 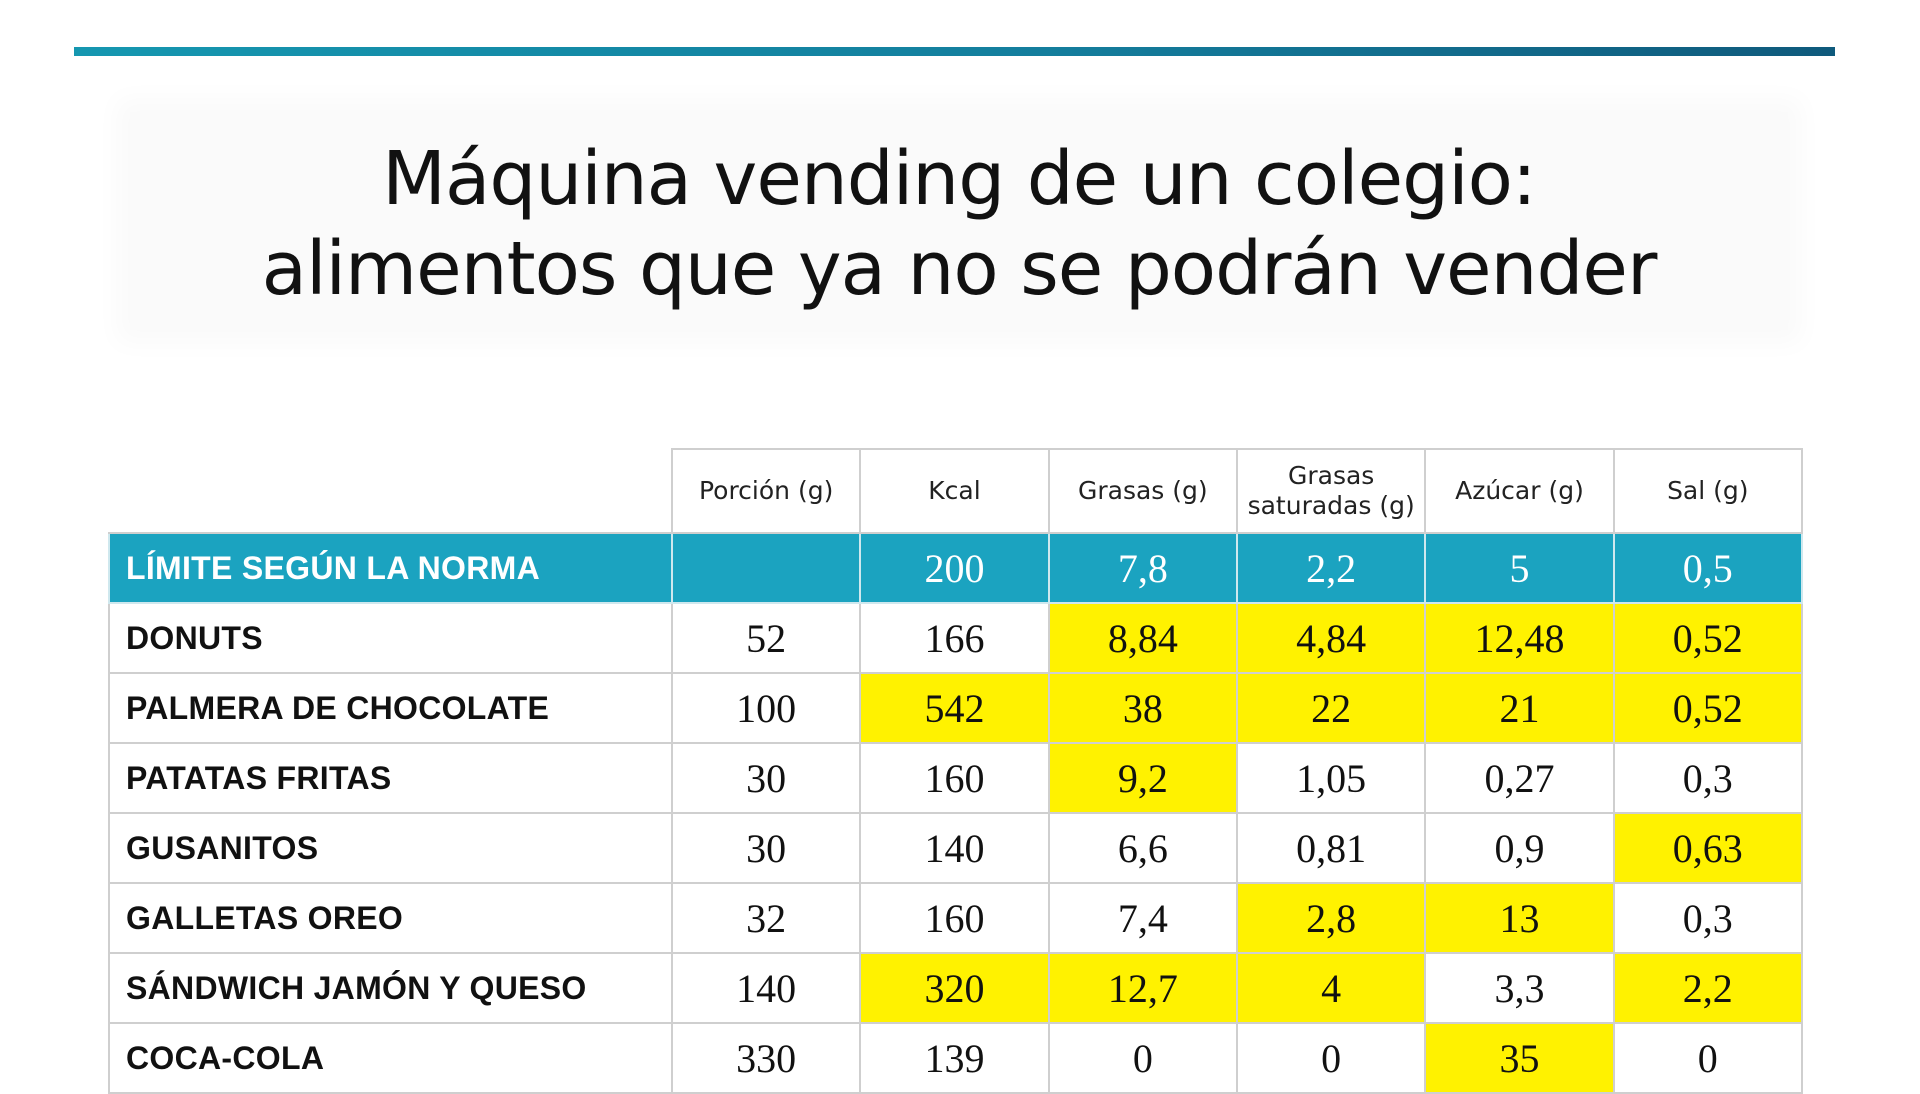 I want to click on food-name: GUSANITOS, so click(x=390, y=848).